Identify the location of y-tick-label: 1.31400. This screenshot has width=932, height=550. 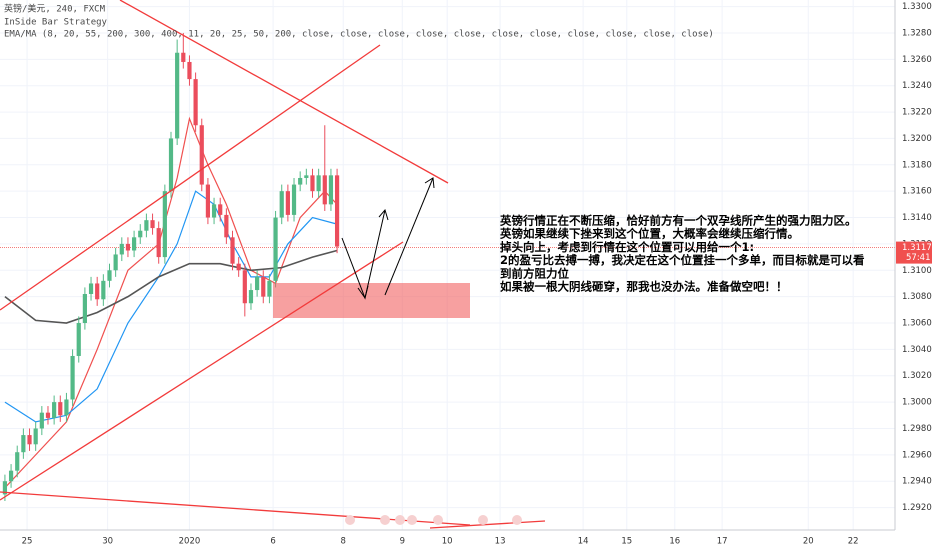
(917, 218).